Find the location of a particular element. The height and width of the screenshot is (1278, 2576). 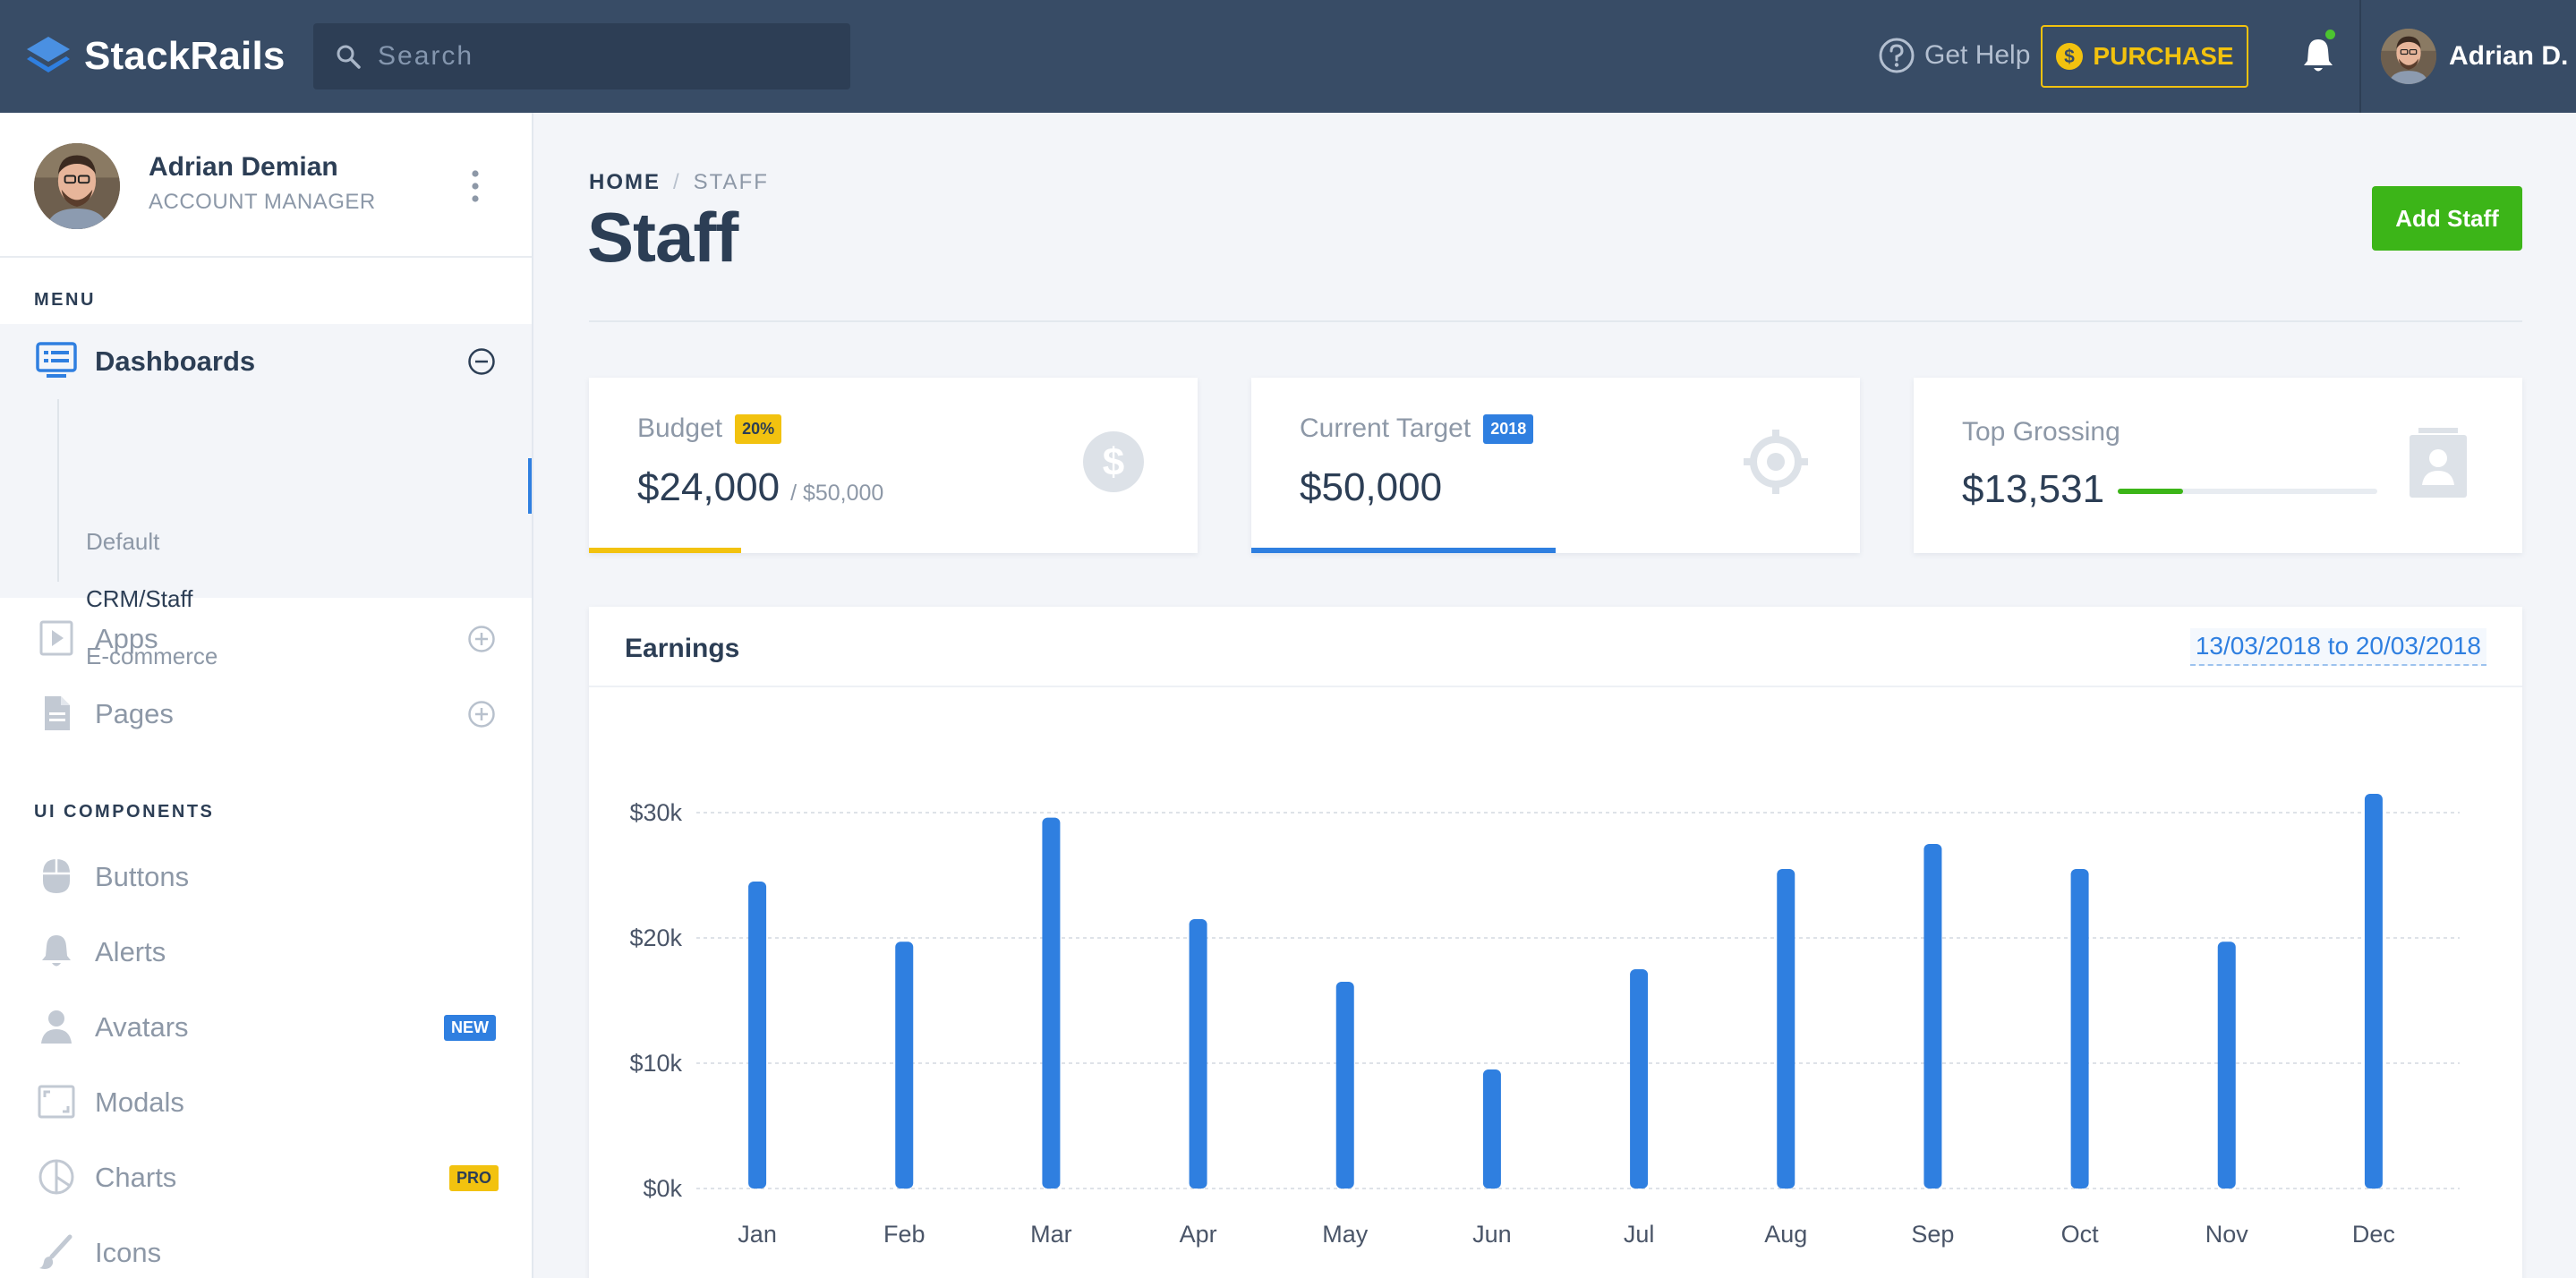

budget-value-row: $24,000 / $50,000 is located at coordinates (760, 488).